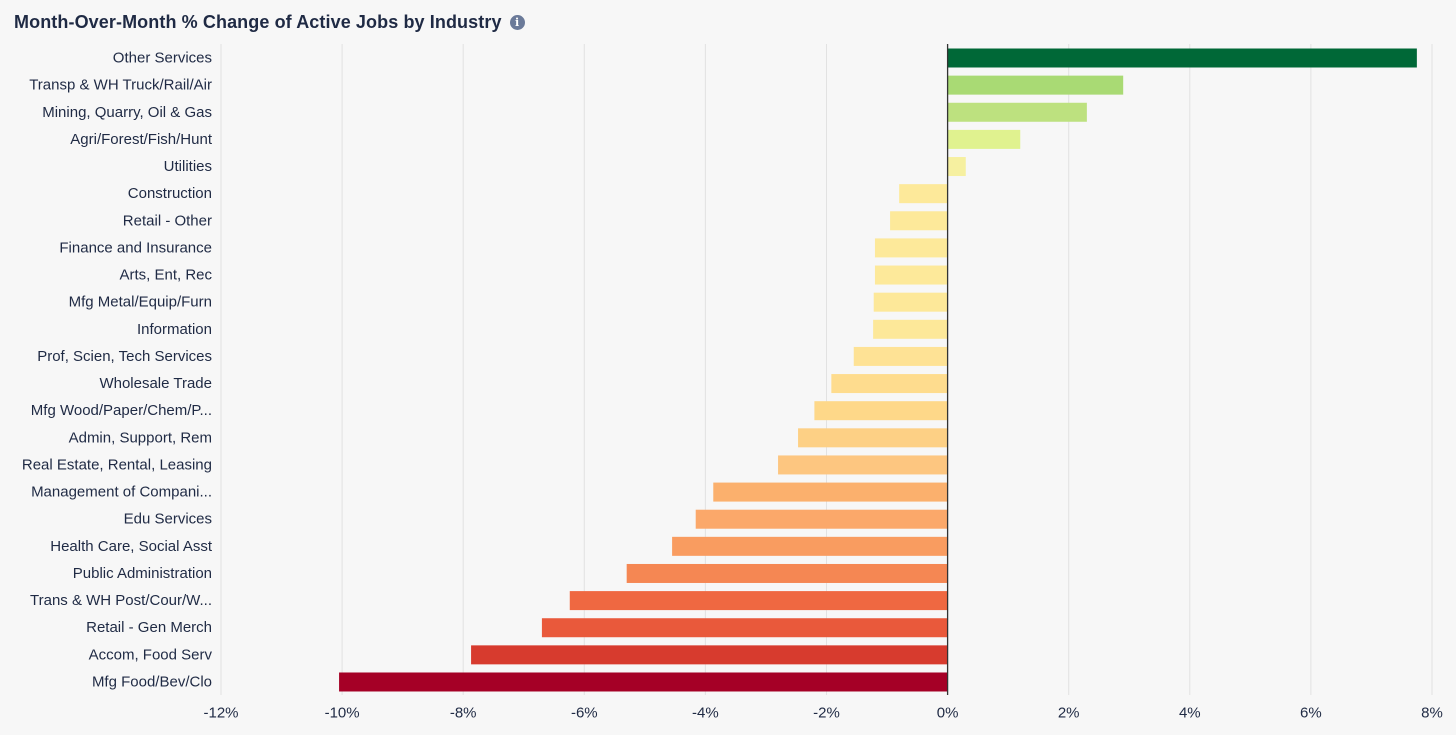 The height and width of the screenshot is (735, 1456). I want to click on x-tick-label: -8%, so click(463, 713).